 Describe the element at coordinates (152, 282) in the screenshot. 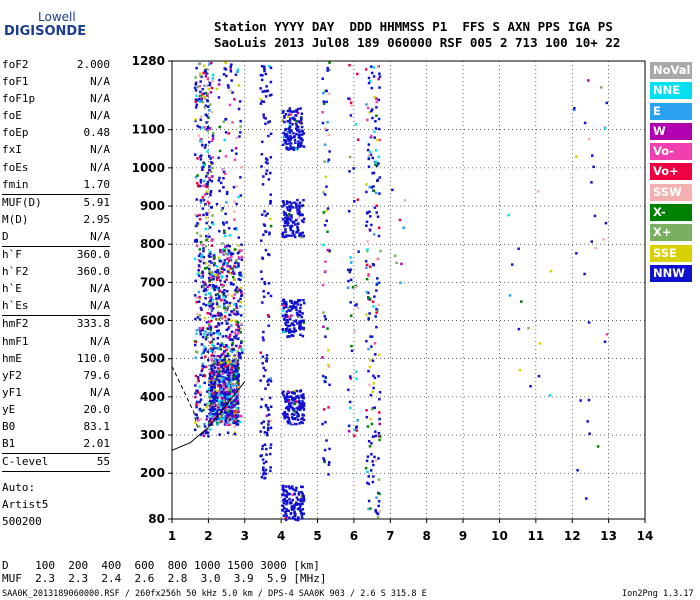

I see `y-tick-label: 700` at that location.